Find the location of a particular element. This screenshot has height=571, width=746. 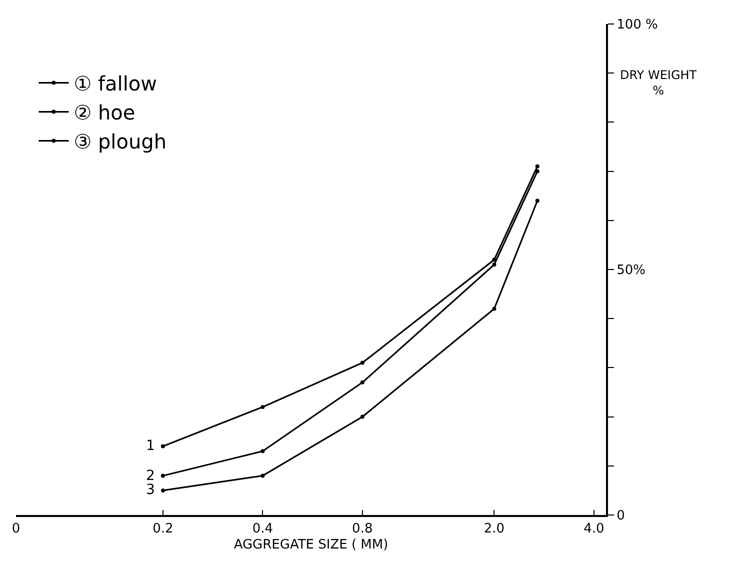

x-tick-label: 0 is located at coordinates (16, 529).